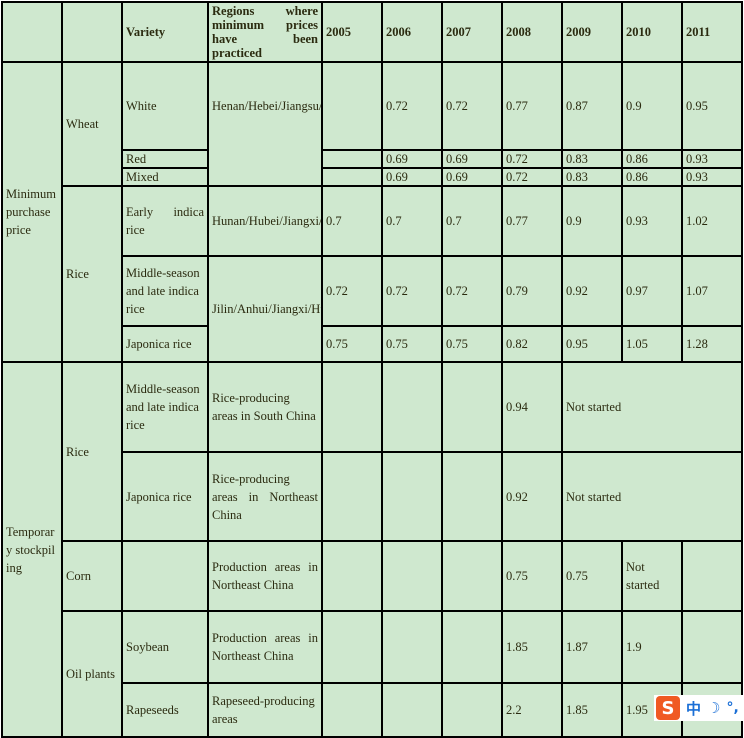  I want to click on punctuation-toggle: °,, so click(732, 708).